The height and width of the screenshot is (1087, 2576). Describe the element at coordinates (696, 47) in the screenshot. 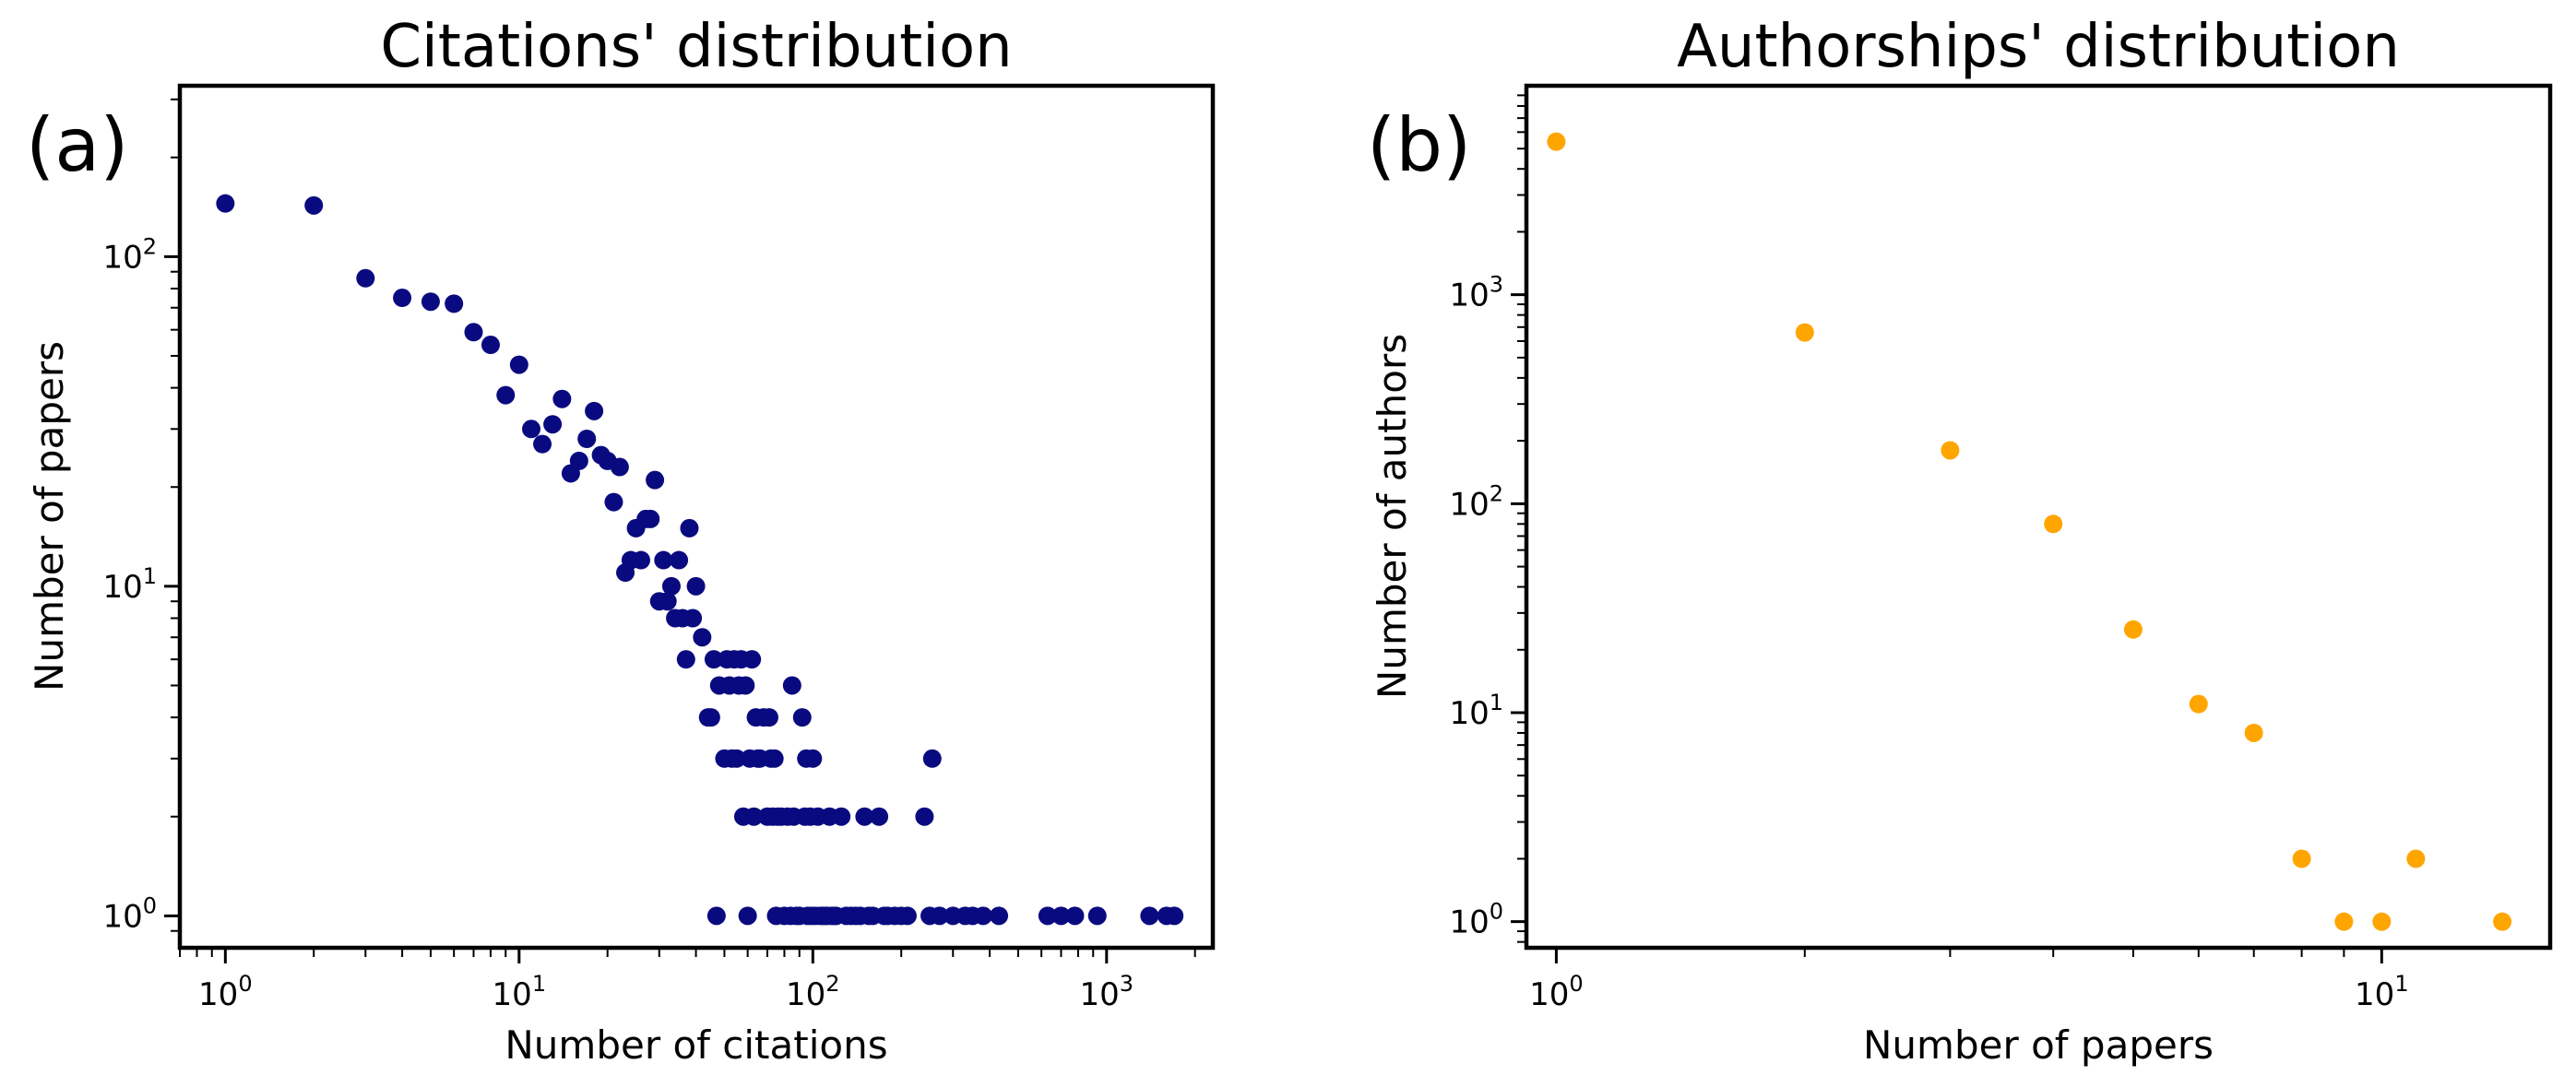

I see `panel-a-title: Citations' distribution` at that location.